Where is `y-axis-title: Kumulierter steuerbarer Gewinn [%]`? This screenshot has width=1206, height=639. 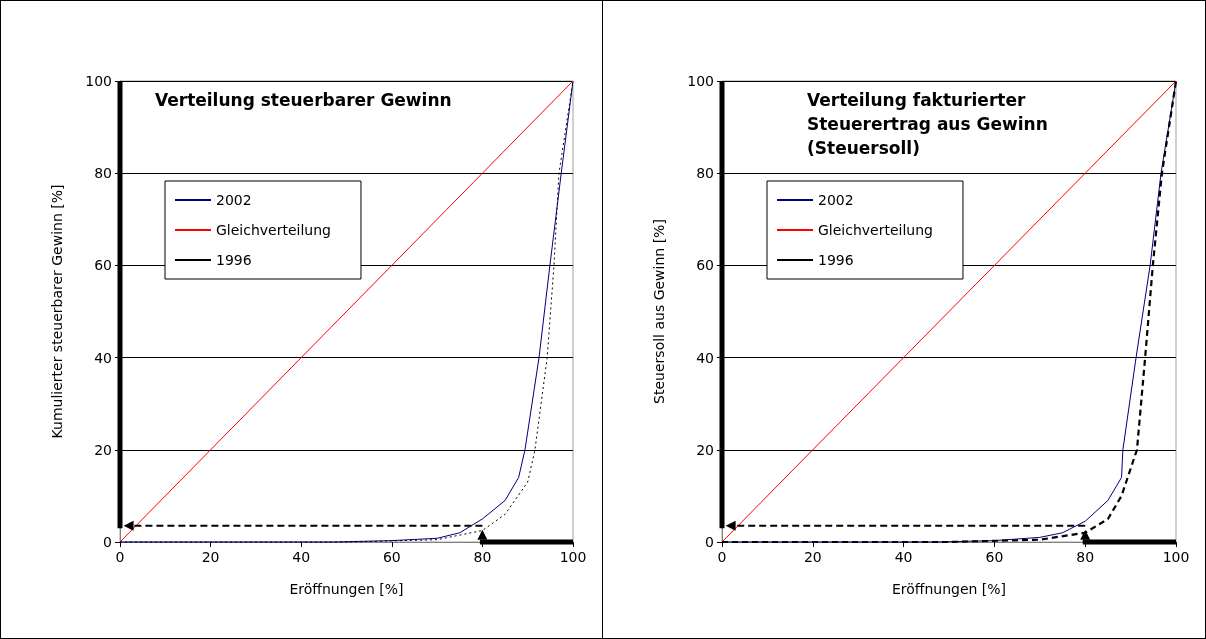
y-axis-title: Kumulierter steuerbarer Gewinn [%] is located at coordinates (57, 311).